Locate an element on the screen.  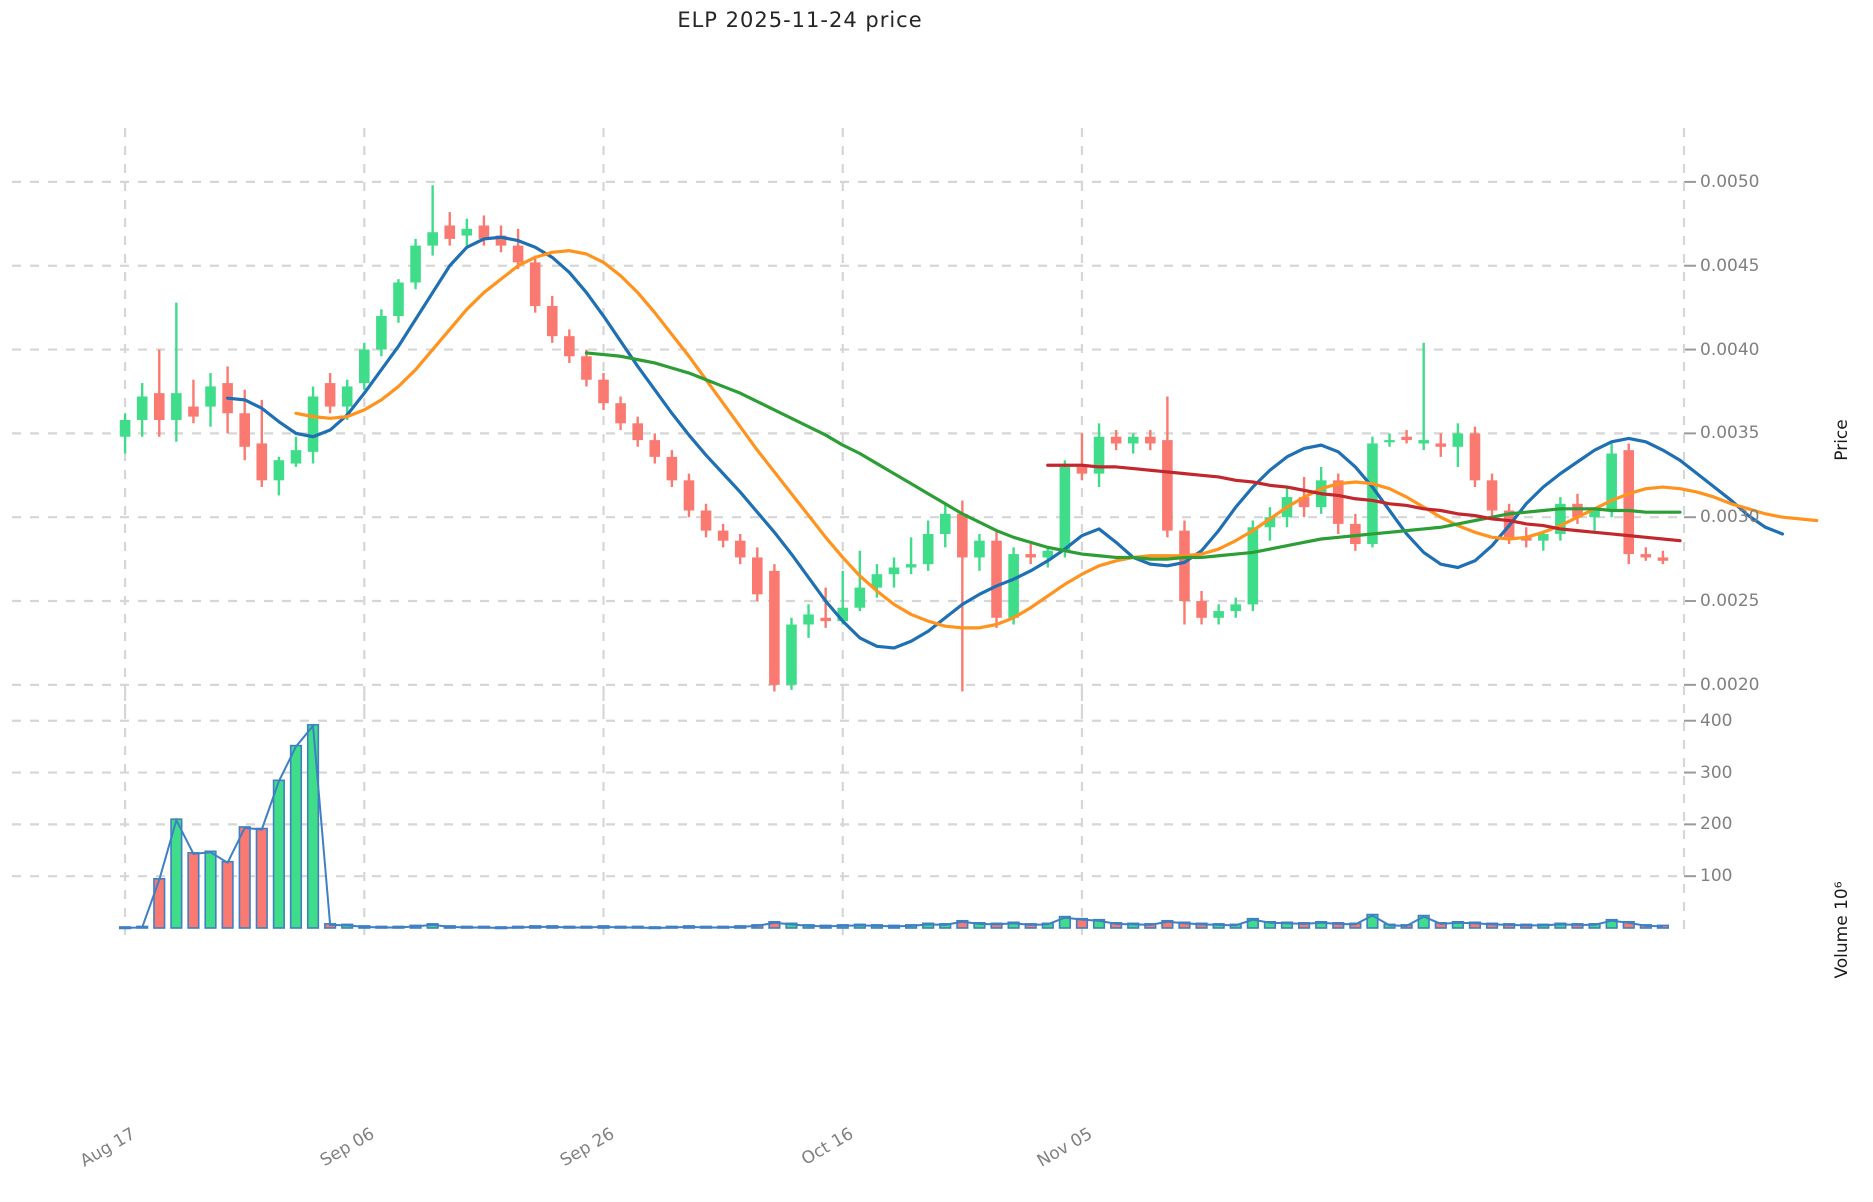
x-tick-label: Nov 05 is located at coordinates (1064, 1148).